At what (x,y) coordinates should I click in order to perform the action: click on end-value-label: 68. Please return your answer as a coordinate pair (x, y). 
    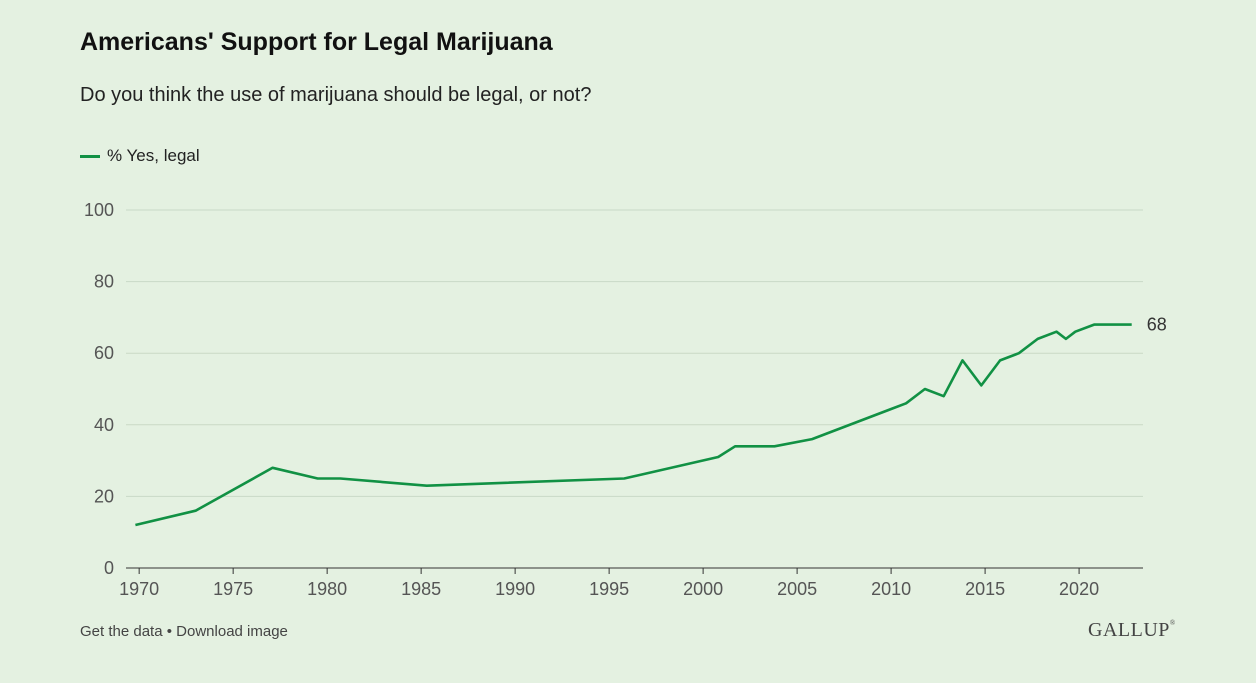
    Looking at the image, I should click on (1157, 325).